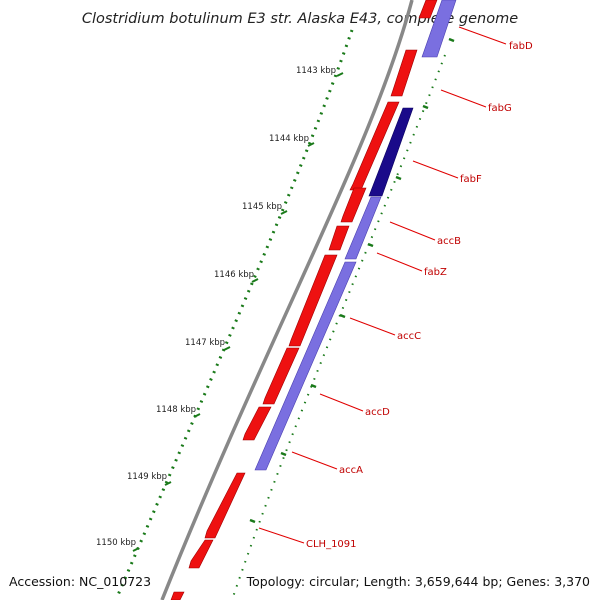 The height and width of the screenshot is (600, 600). What do you see at coordinates (435, 272) in the screenshot?
I see `gene-label-fabZ: fabZ` at bounding box center [435, 272].